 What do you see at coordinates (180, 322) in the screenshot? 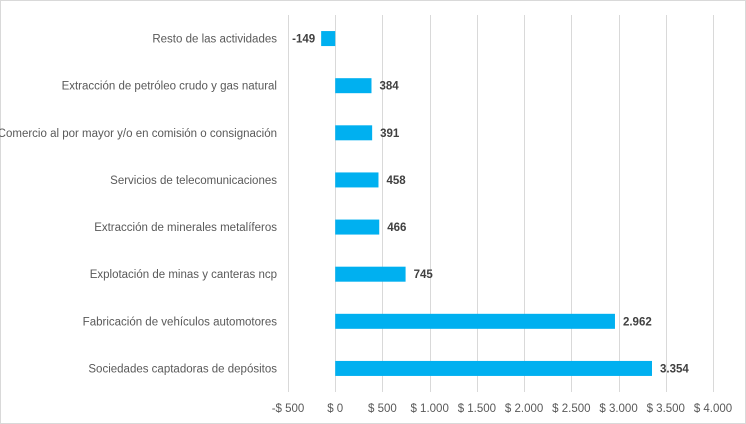
I see `category-label: Fabricación de vehículos automotores` at bounding box center [180, 322].